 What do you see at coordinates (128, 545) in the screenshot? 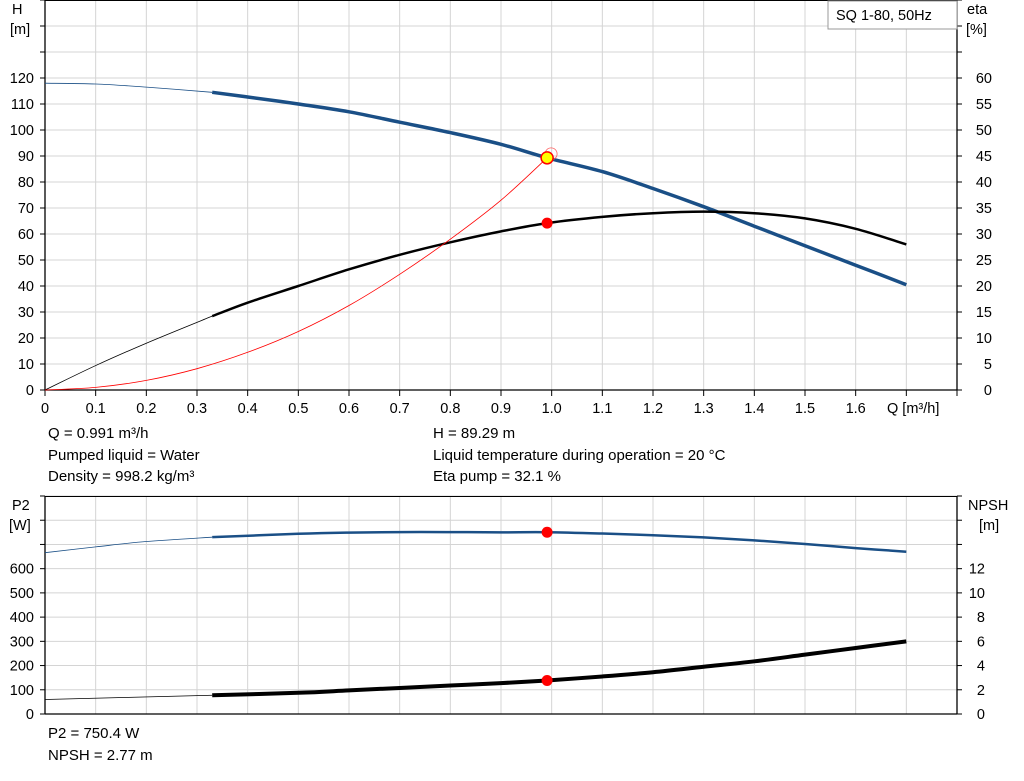
I see `p2-curve-extension` at bounding box center [128, 545].